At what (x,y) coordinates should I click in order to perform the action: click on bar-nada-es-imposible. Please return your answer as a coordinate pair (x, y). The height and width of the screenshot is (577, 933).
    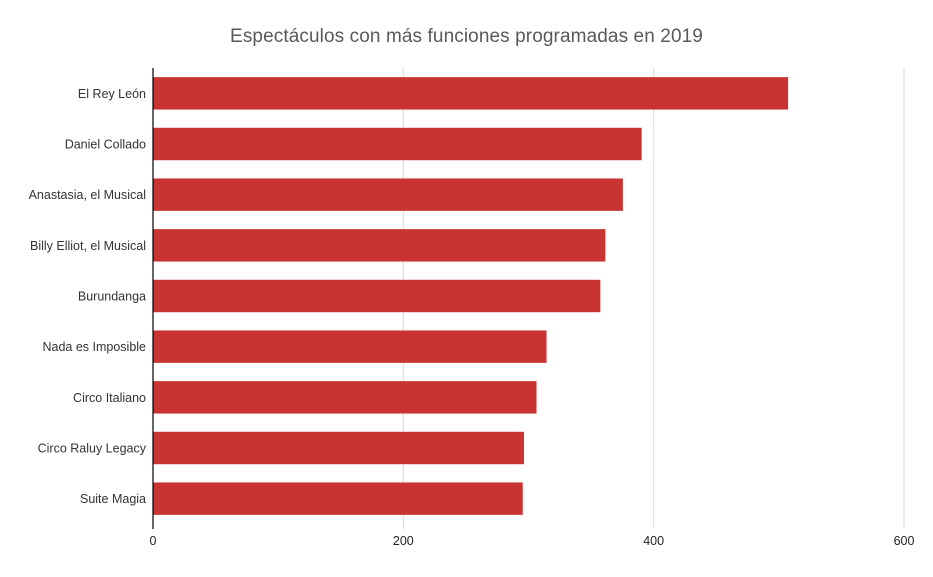
    Looking at the image, I should click on (350, 346).